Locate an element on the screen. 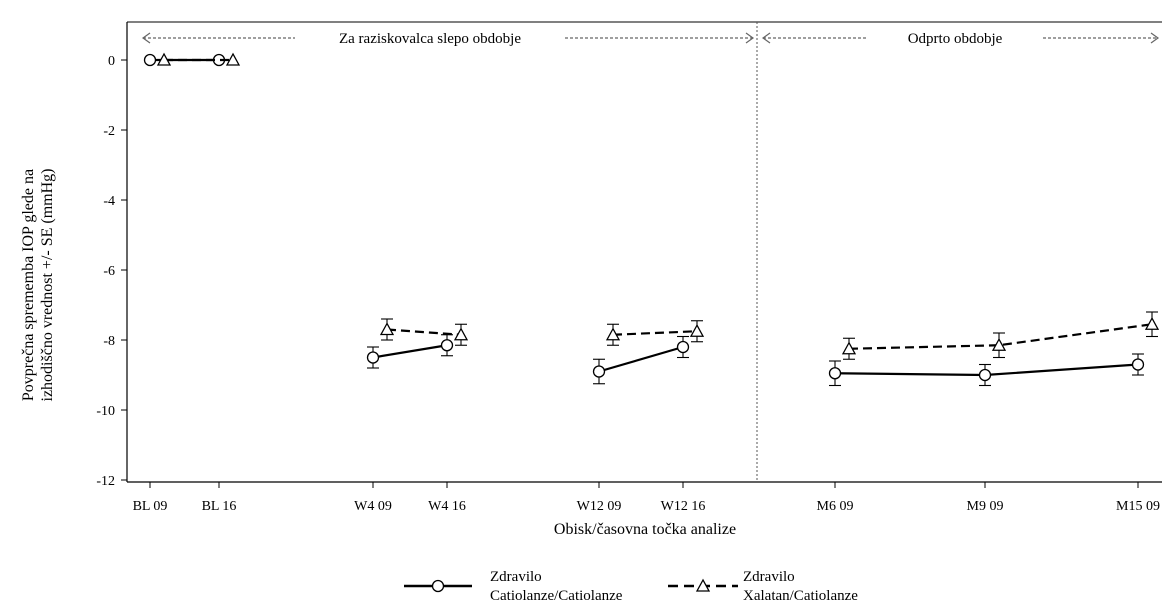 Image resolution: width=1162 pixels, height=610 pixels. y-tick-label: -10 is located at coordinates (105, 411).